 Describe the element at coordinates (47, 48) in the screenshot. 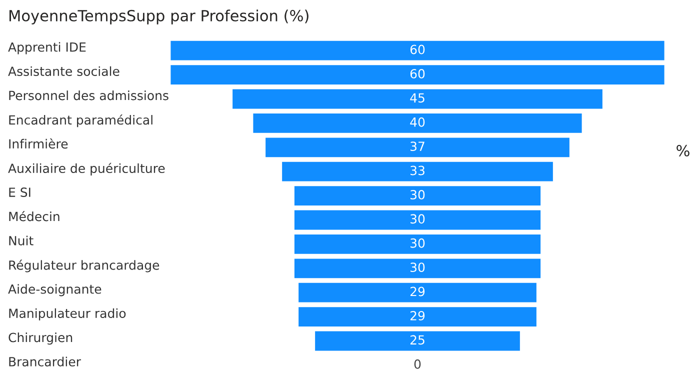

I see `category-label: Apprenti IDE` at that location.